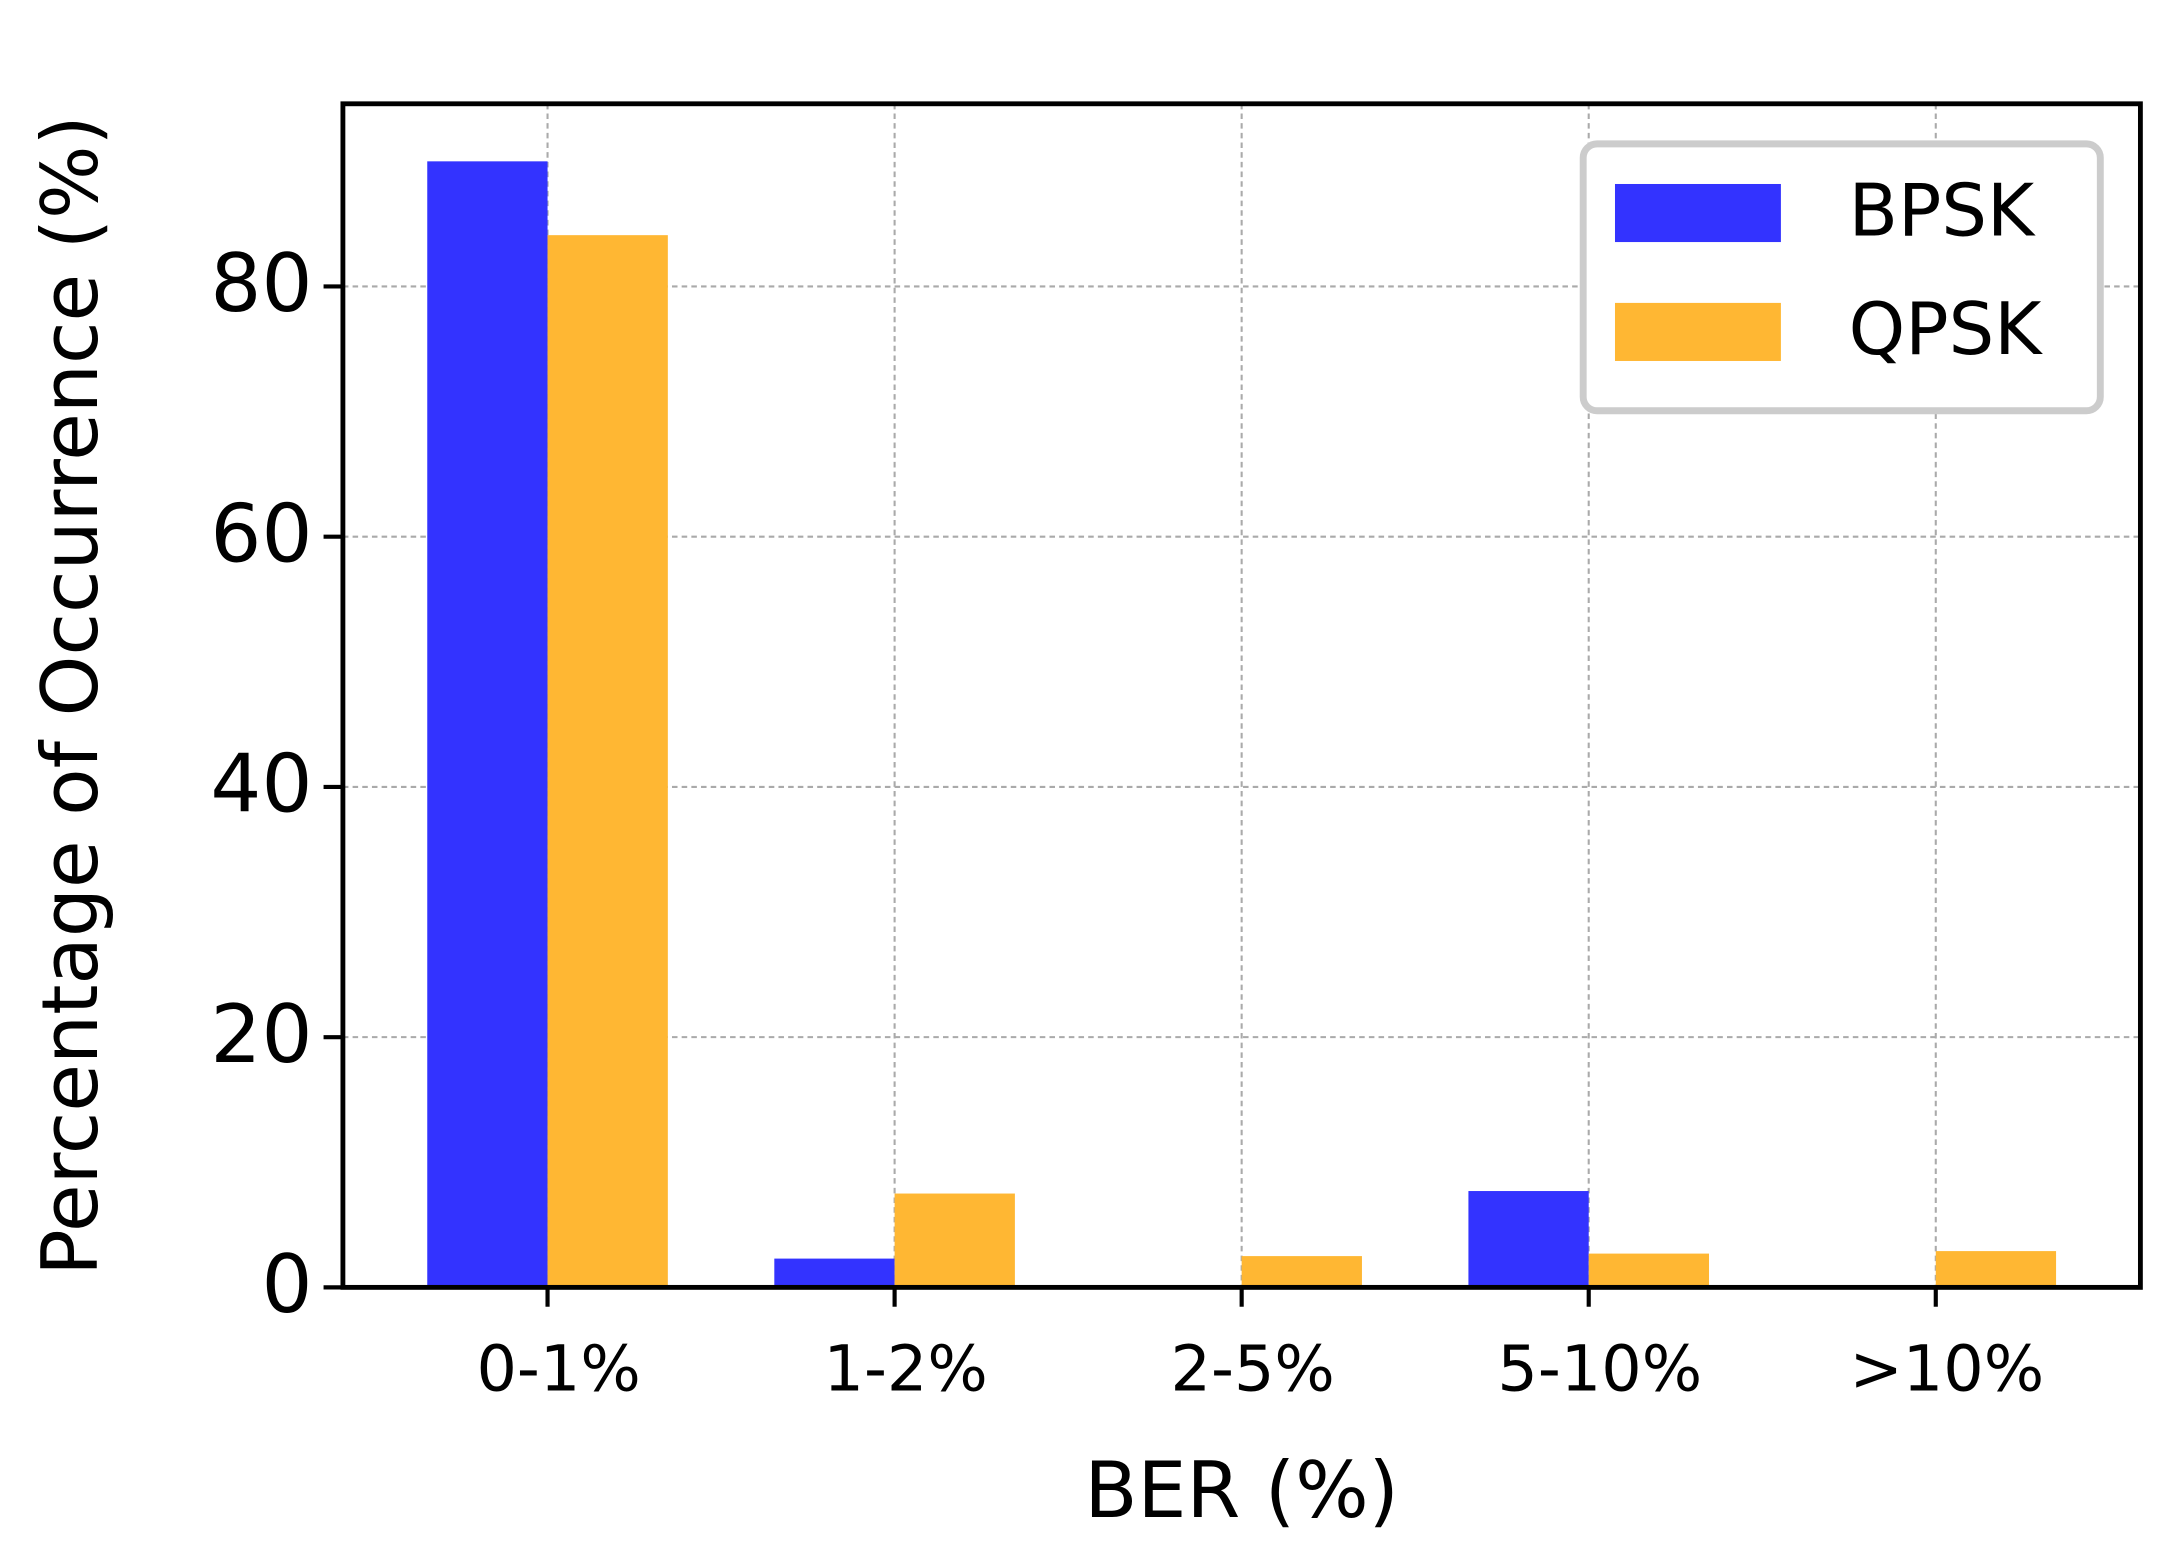 The width and height of the screenshot is (2157, 1564). What do you see at coordinates (261, 784) in the screenshot?
I see `y-tick-label: 40` at bounding box center [261, 784].